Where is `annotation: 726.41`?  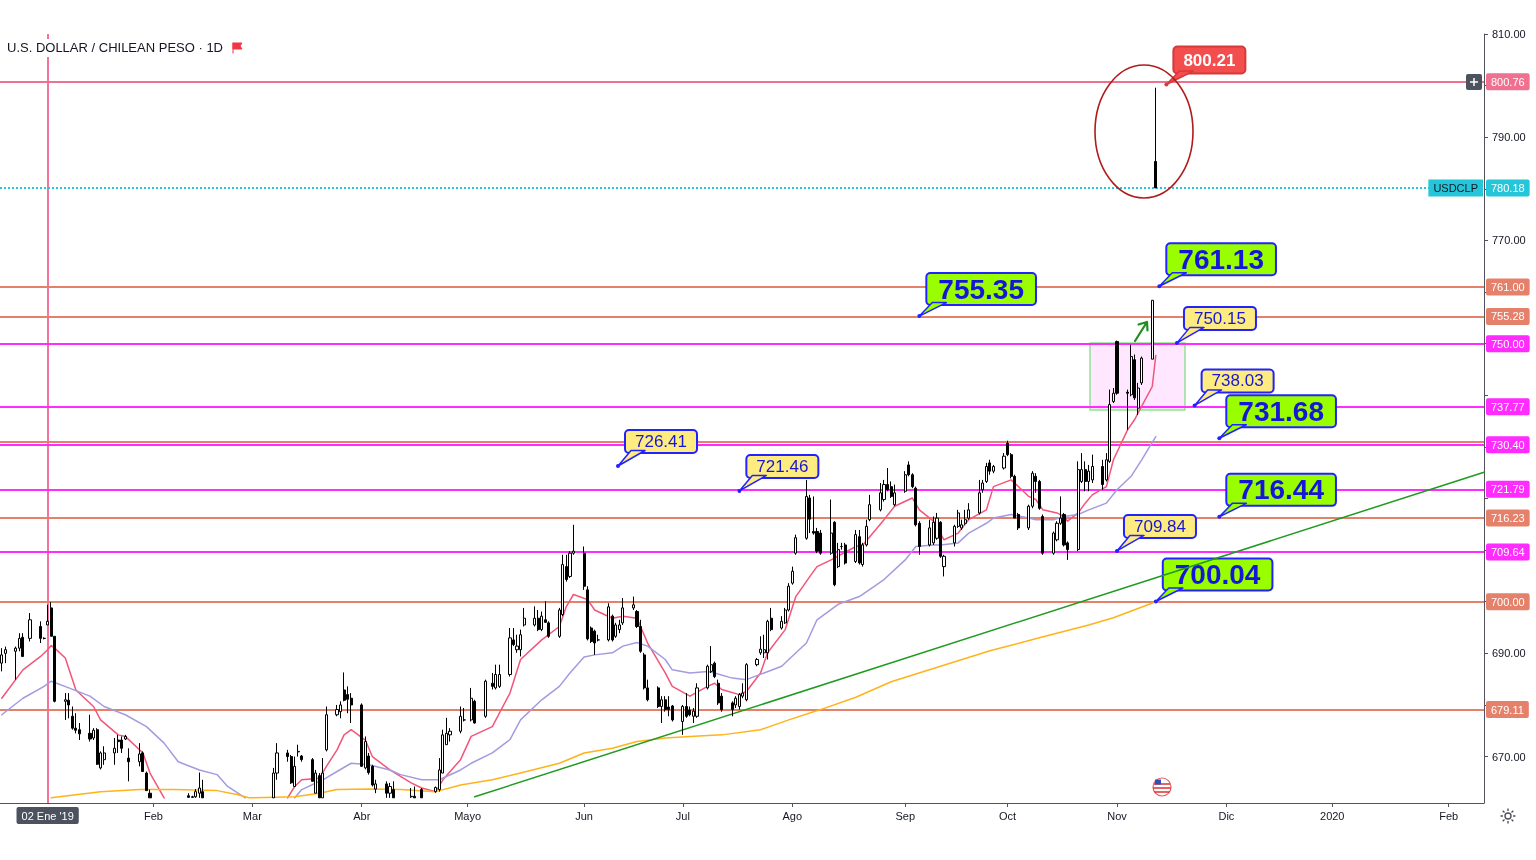
annotation: 726.41 is located at coordinates (661, 441).